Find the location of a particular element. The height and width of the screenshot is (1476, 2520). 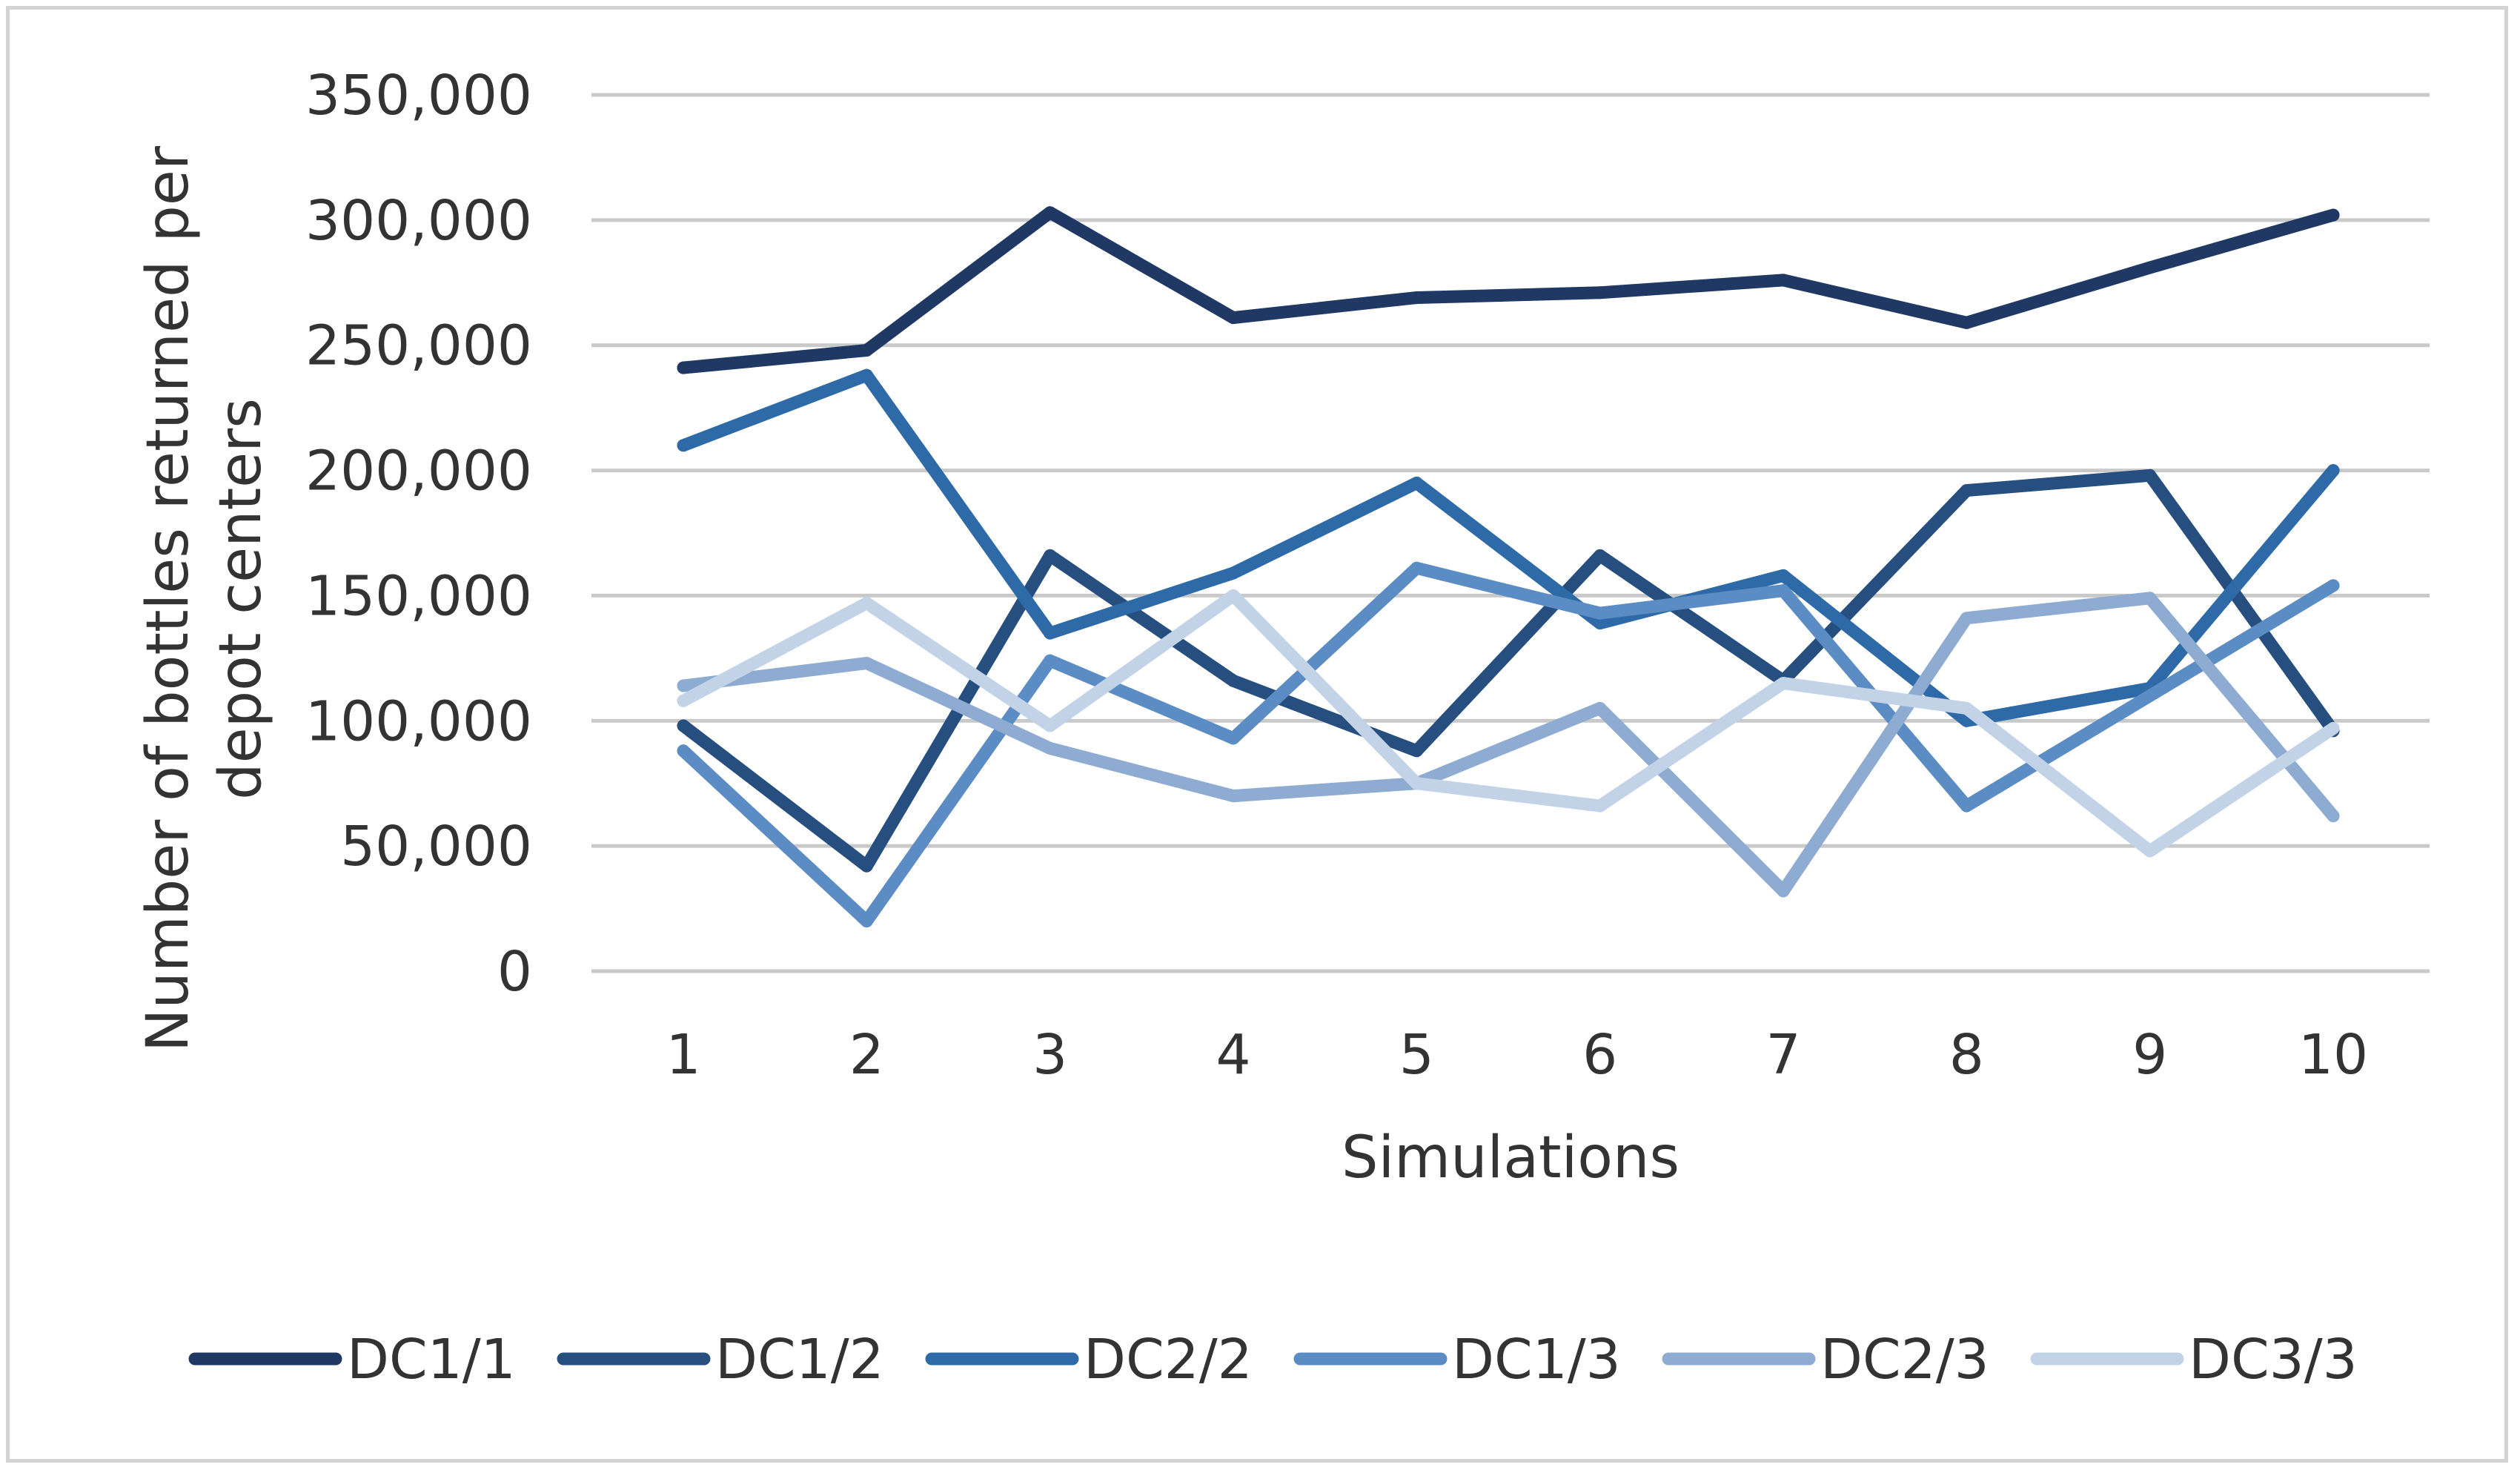

x-tick-label: 2 is located at coordinates (867, 1055).